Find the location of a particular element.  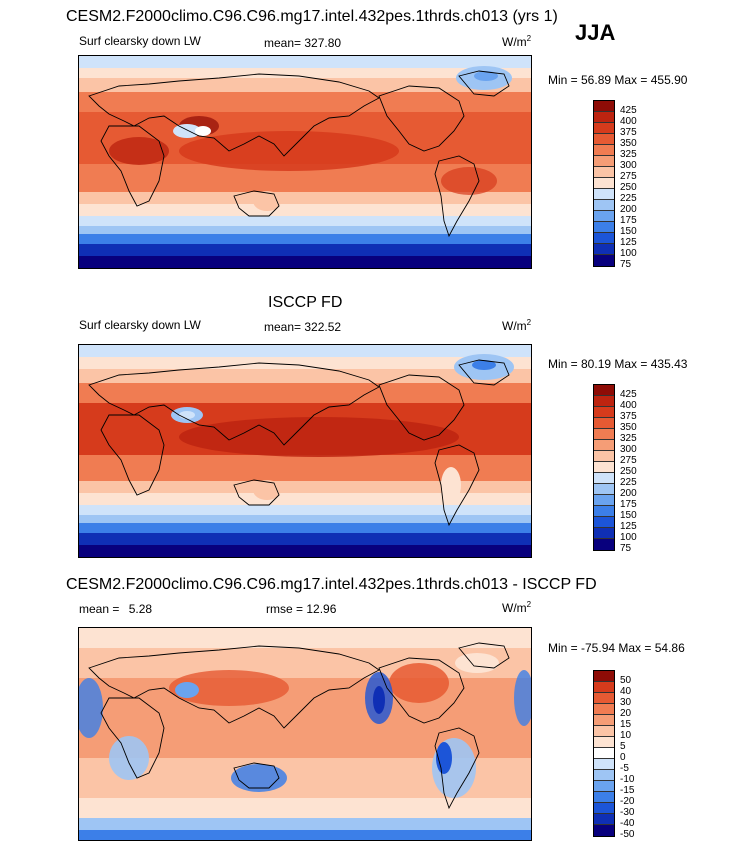

panel2-tick: 225 is located at coordinates (628, 482).